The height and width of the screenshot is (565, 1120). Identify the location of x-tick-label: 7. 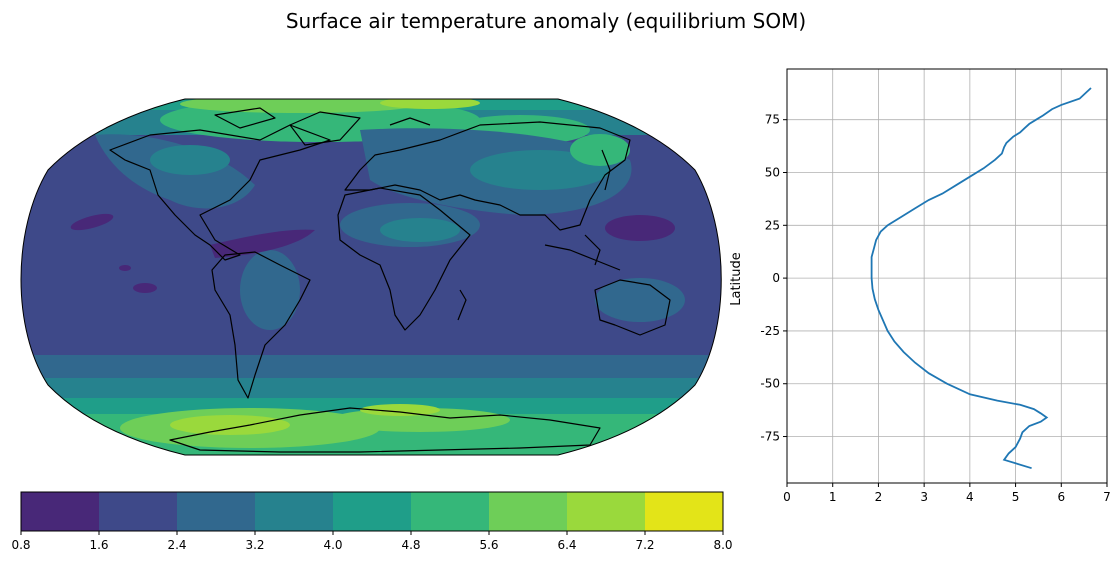
(1107, 497).